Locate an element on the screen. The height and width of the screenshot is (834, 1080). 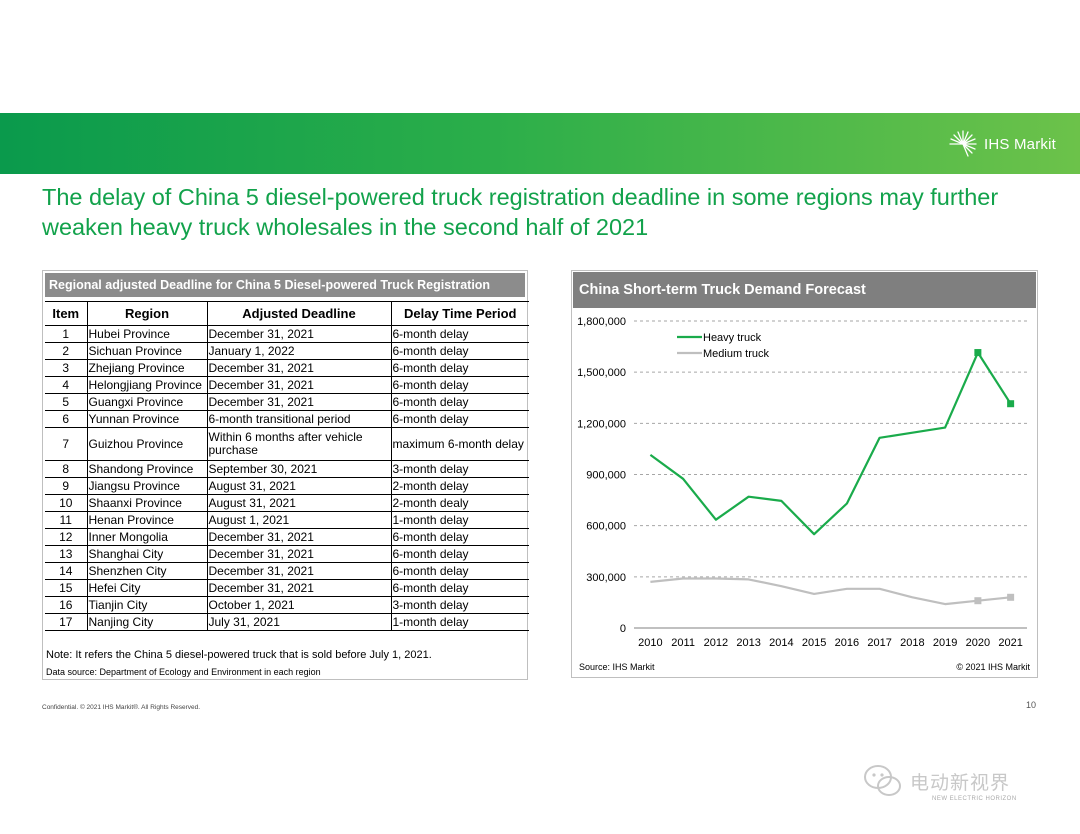
x-tick-label: 2020 is located at coordinates (978, 643).